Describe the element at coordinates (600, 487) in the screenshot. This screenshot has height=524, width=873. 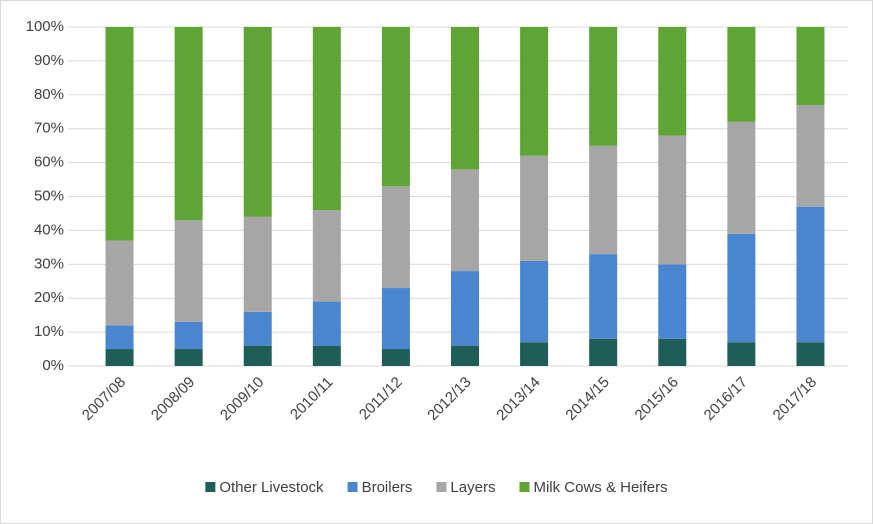
I see `legend-label: Milk Cows & Heifers` at that location.